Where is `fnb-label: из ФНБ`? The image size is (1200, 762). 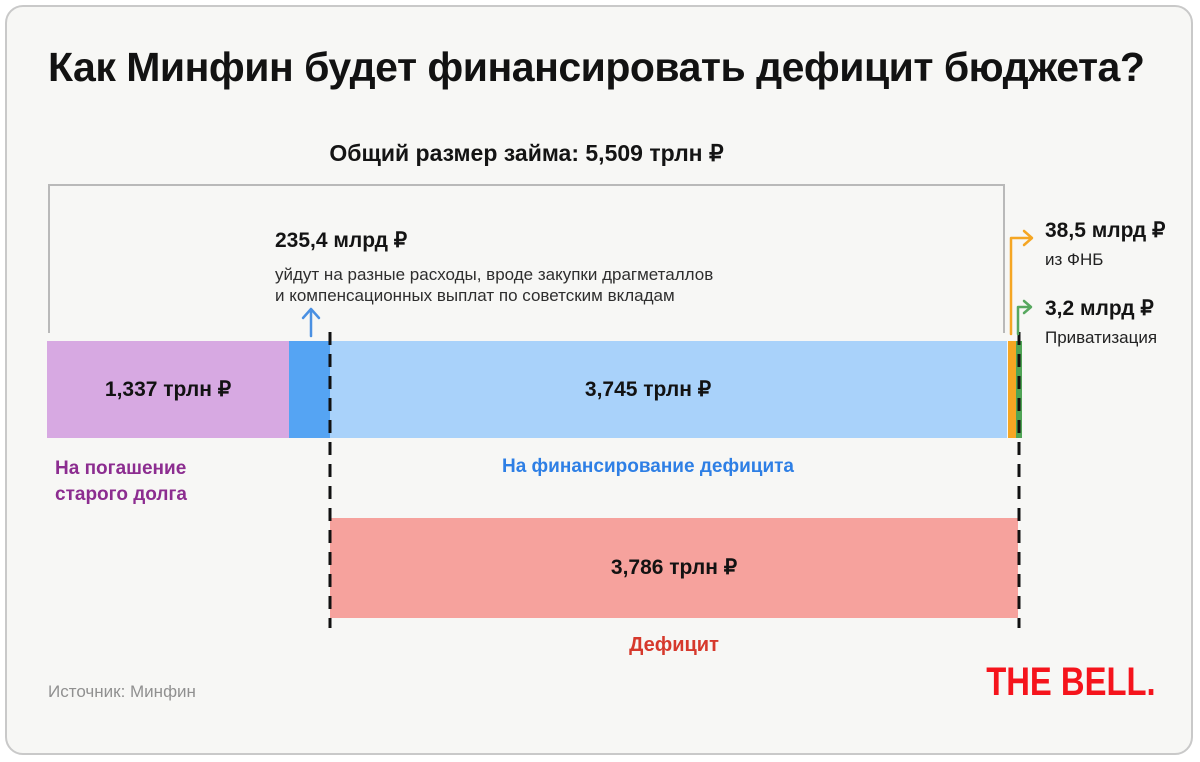
fnb-label: из ФНБ is located at coordinates (1074, 259).